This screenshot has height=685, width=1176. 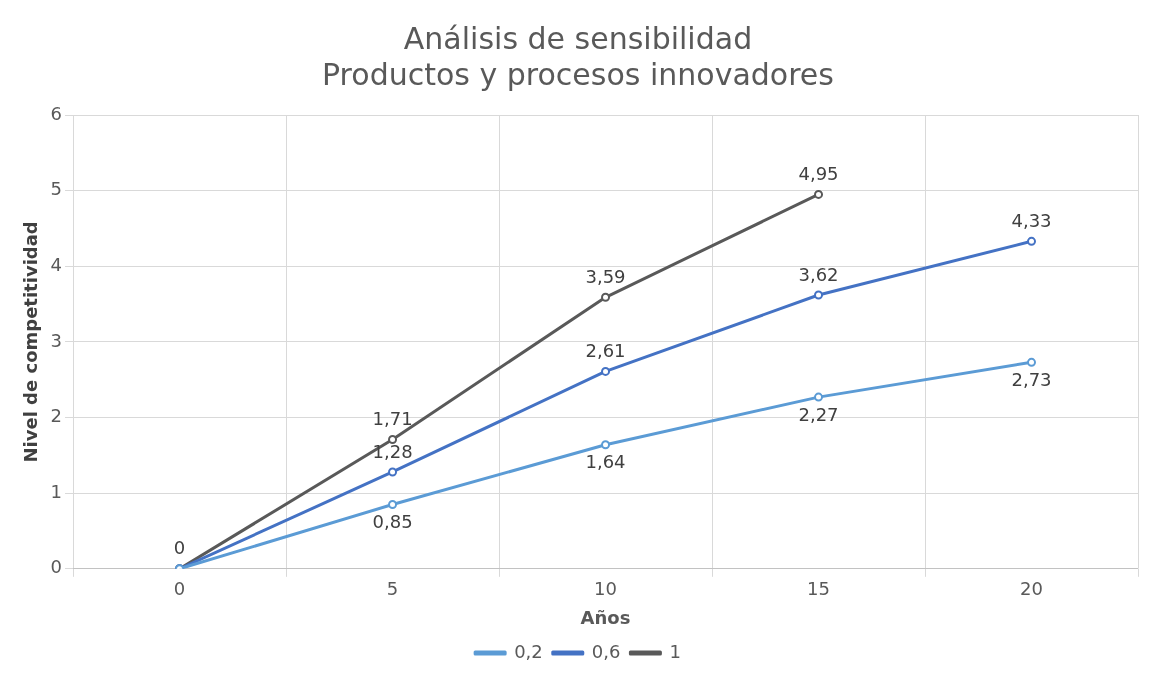 I want to click on x-tick-label: 15, so click(x=818, y=589).